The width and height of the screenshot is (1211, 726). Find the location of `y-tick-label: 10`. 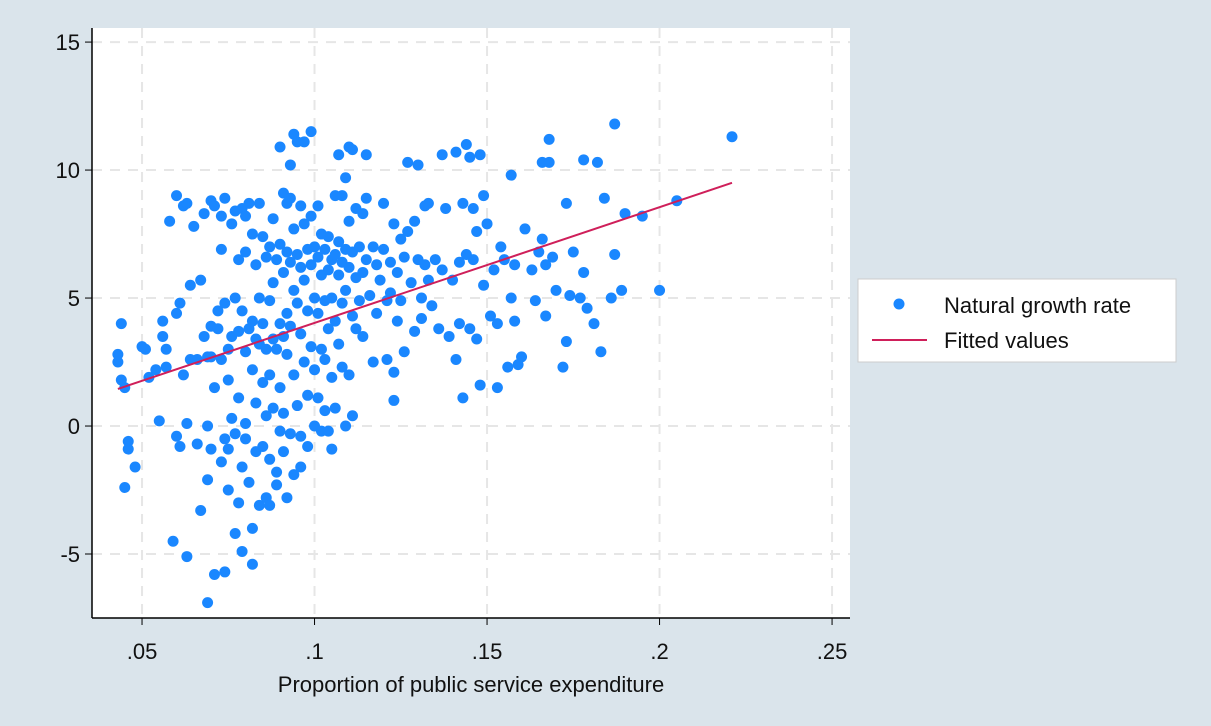

y-tick-label: 10 is located at coordinates (68, 170).